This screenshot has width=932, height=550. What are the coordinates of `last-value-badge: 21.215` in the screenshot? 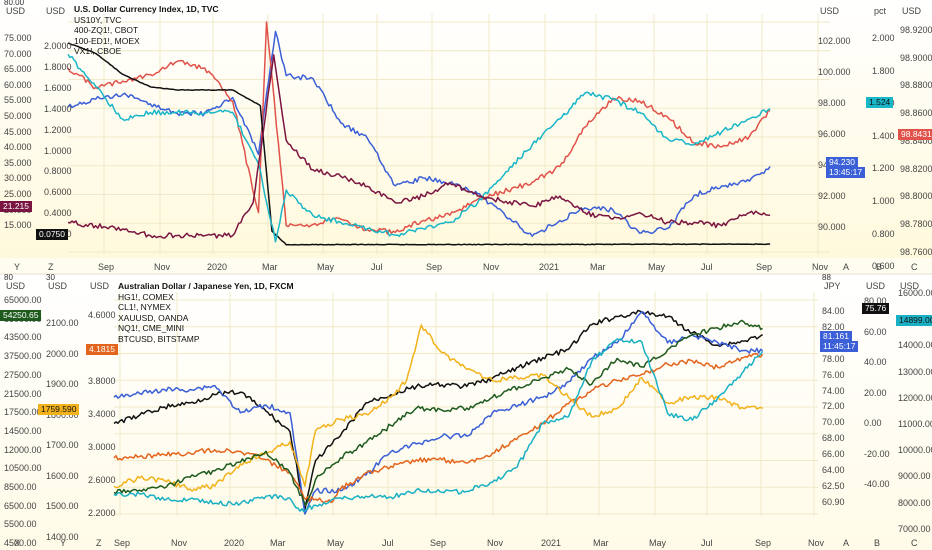 It's located at (16, 206).